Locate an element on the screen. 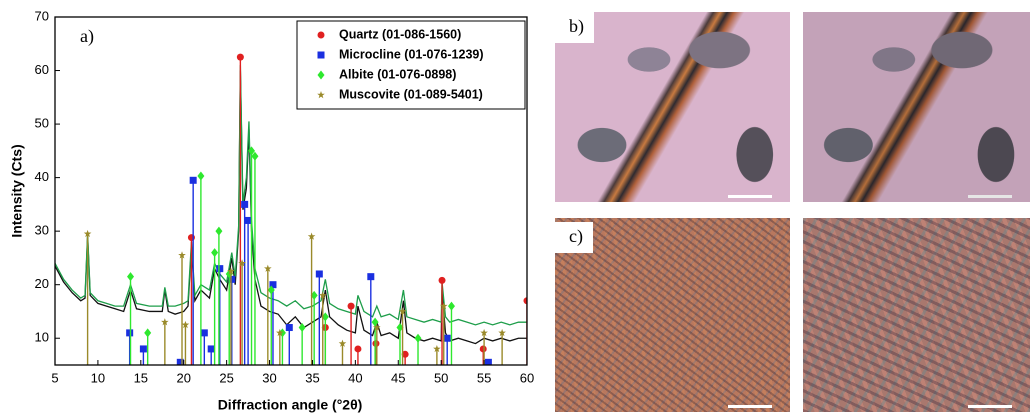 Image resolution: width=1030 pixels, height=416 pixels. x-tick-label: 50 is located at coordinates (441, 377).